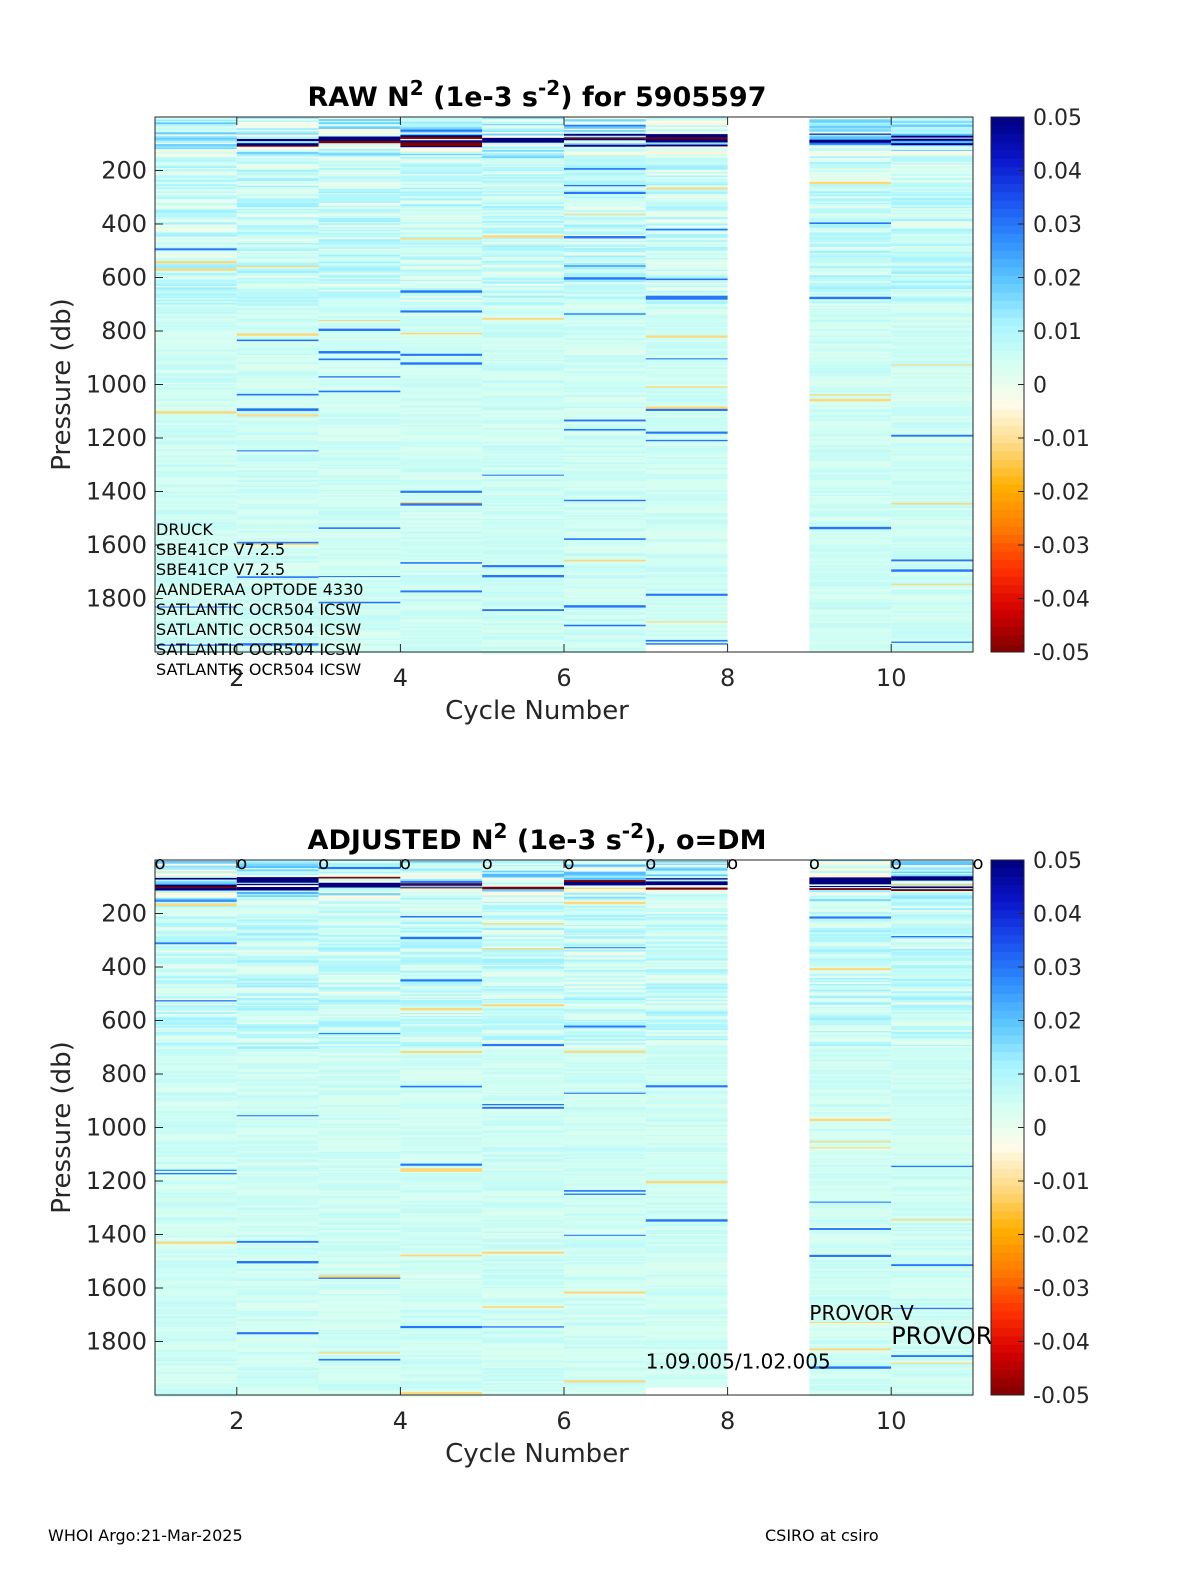  I want to click on y-tick-label: 400, so click(124, 224).